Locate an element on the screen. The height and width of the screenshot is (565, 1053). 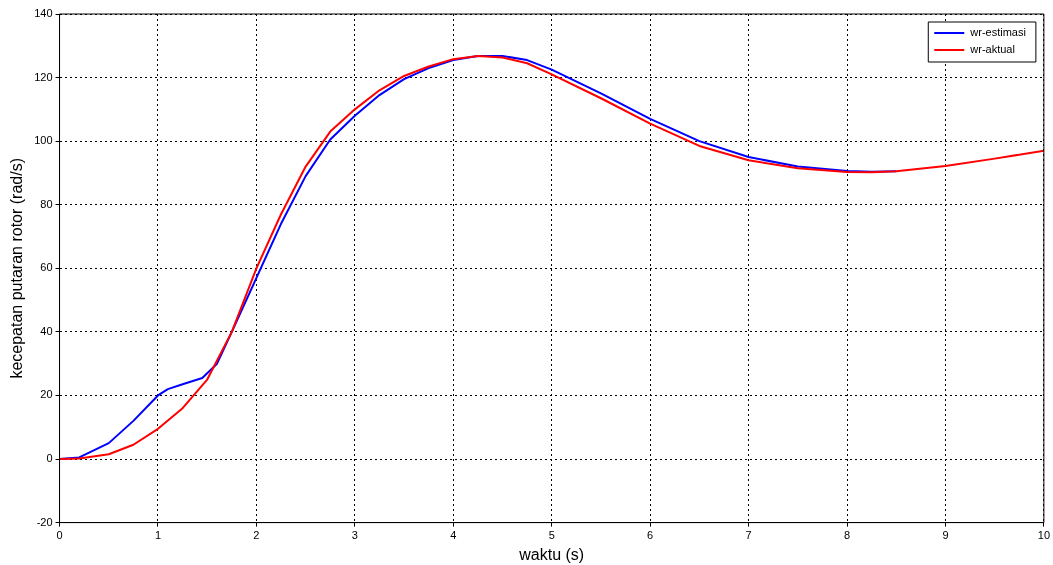
x-axis-title: waktu (s) is located at coordinates (551, 554).